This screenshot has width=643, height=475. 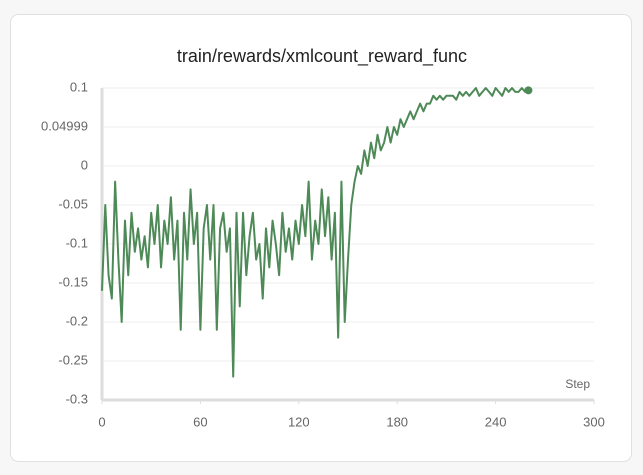 What do you see at coordinates (528, 90) in the screenshot?
I see `end-point` at bounding box center [528, 90].